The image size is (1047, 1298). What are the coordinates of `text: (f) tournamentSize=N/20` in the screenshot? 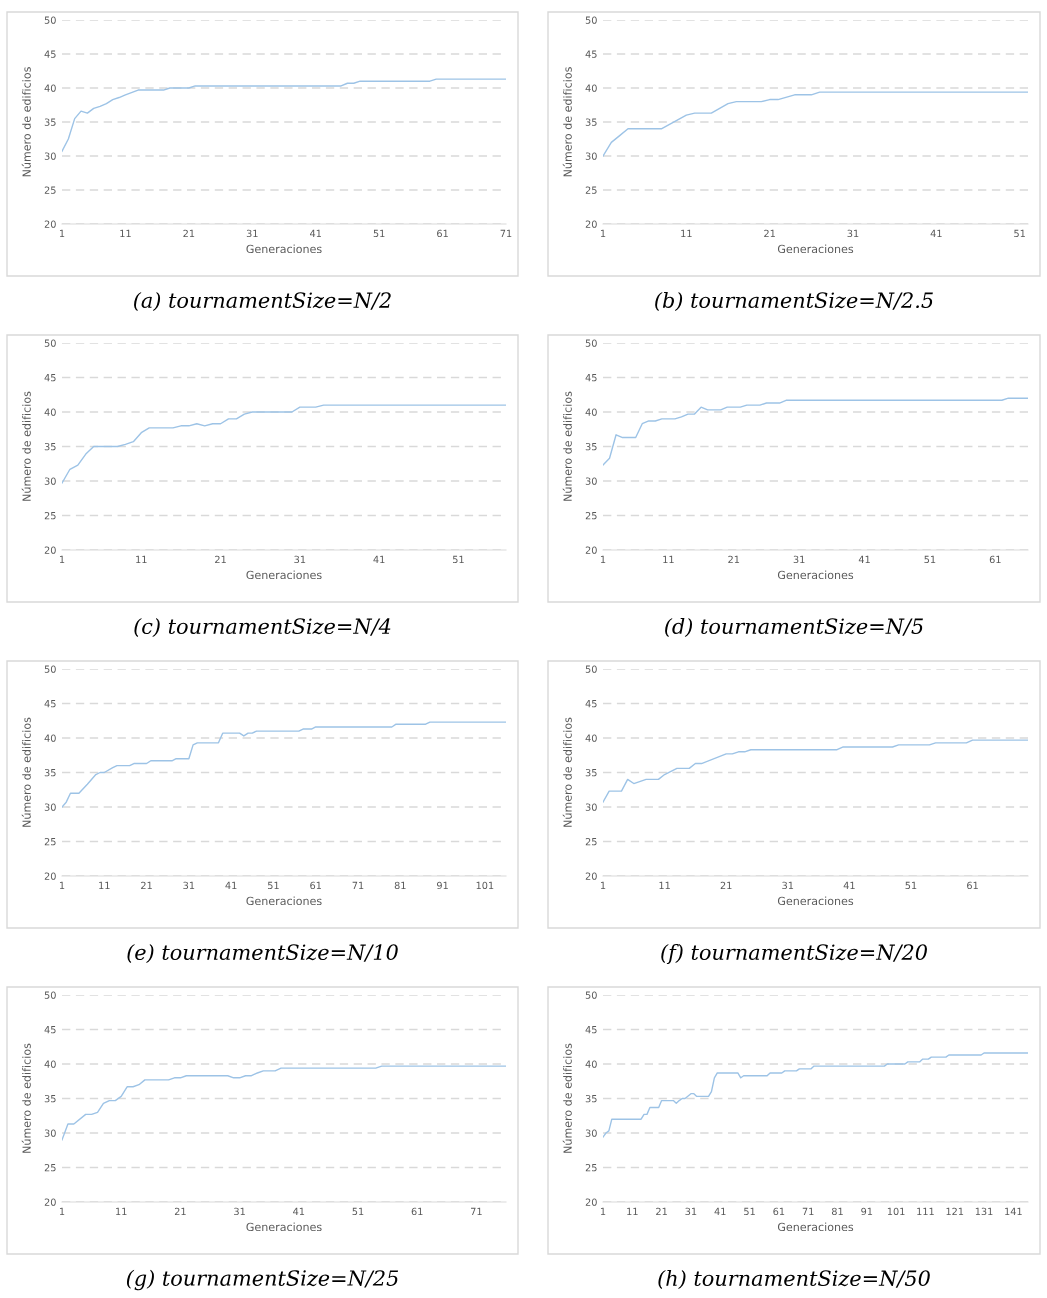 It's located at (794, 954).